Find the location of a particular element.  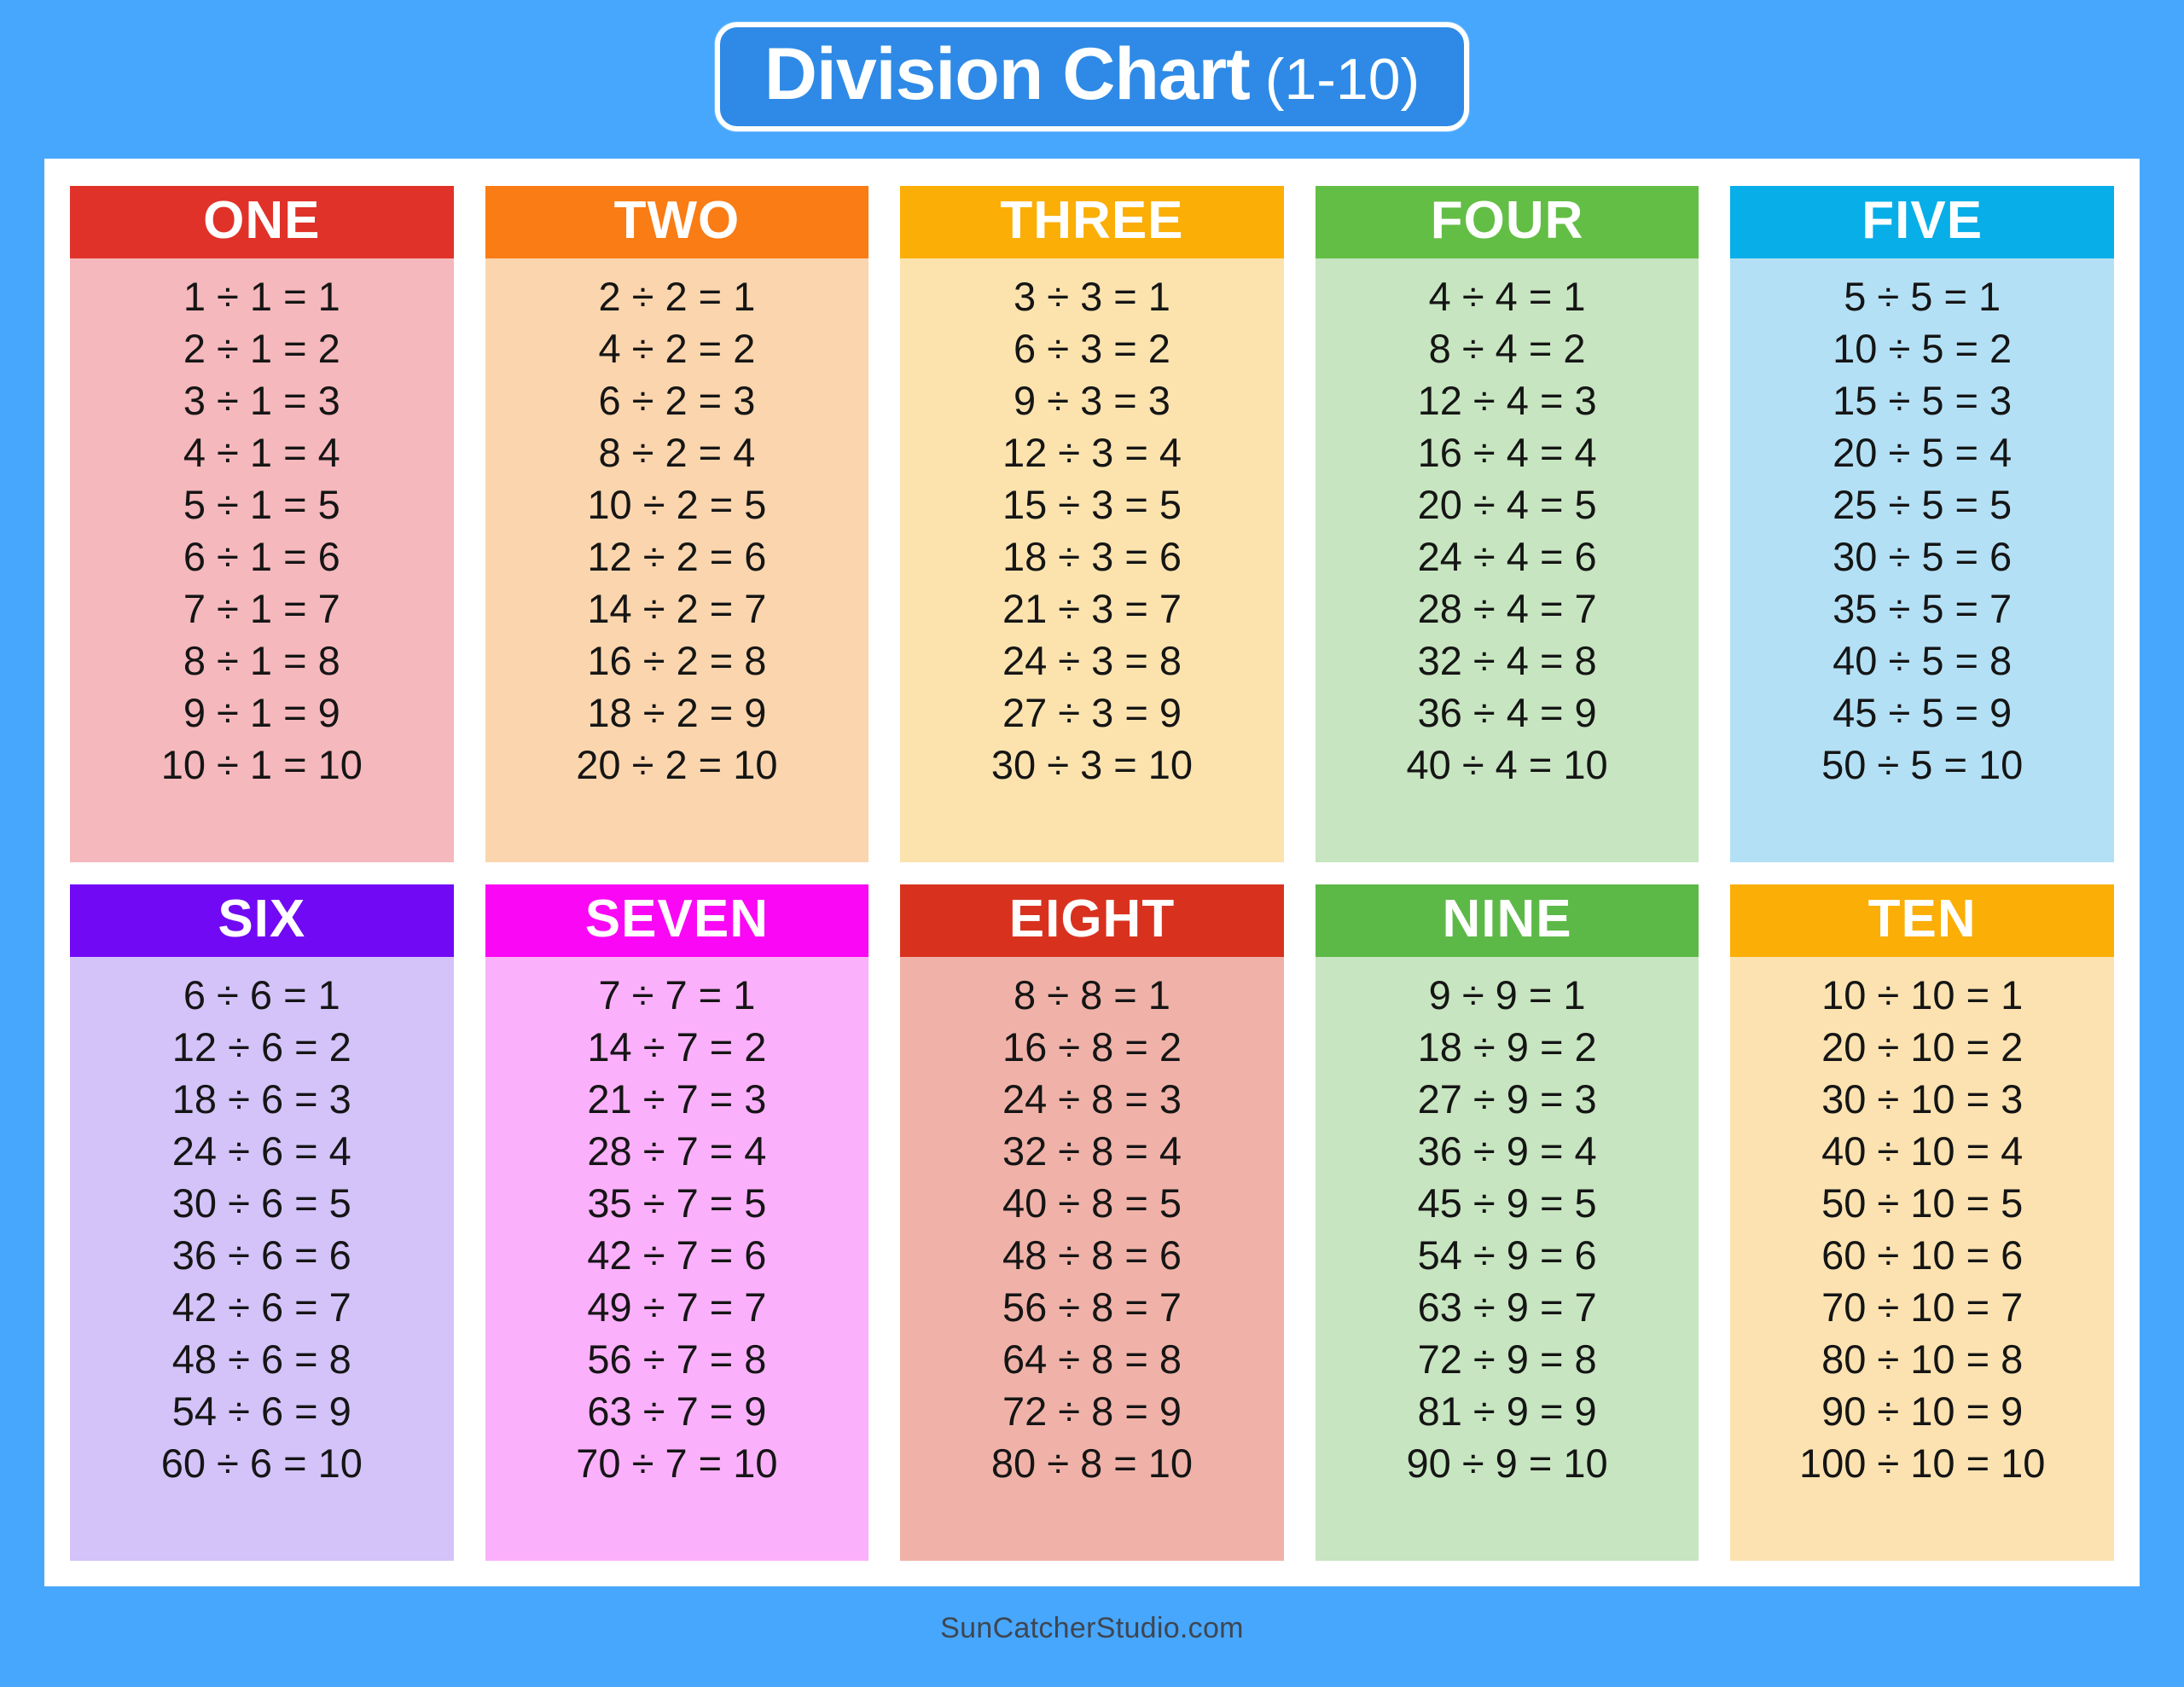

title-banner: Division Chart (1-10) is located at coordinates (1092, 77).